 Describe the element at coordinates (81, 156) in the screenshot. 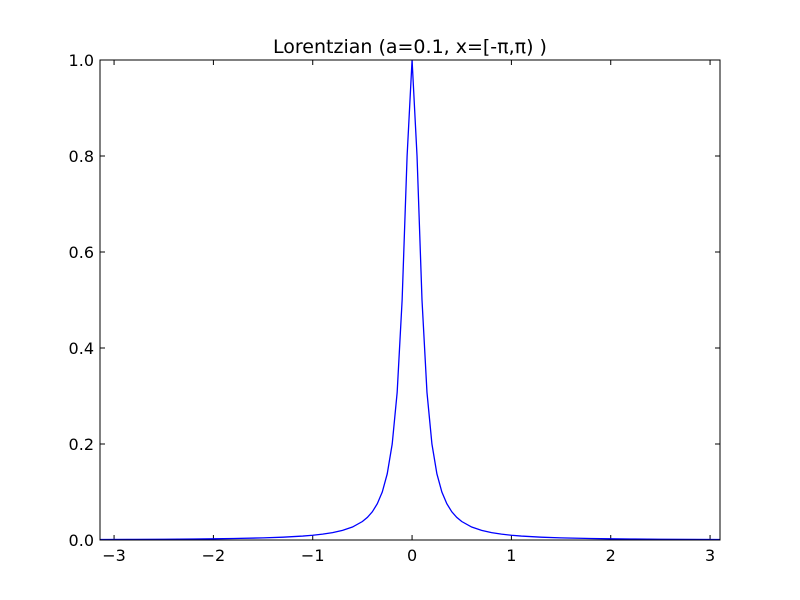

I see `y-tick-label: 0.8` at that location.